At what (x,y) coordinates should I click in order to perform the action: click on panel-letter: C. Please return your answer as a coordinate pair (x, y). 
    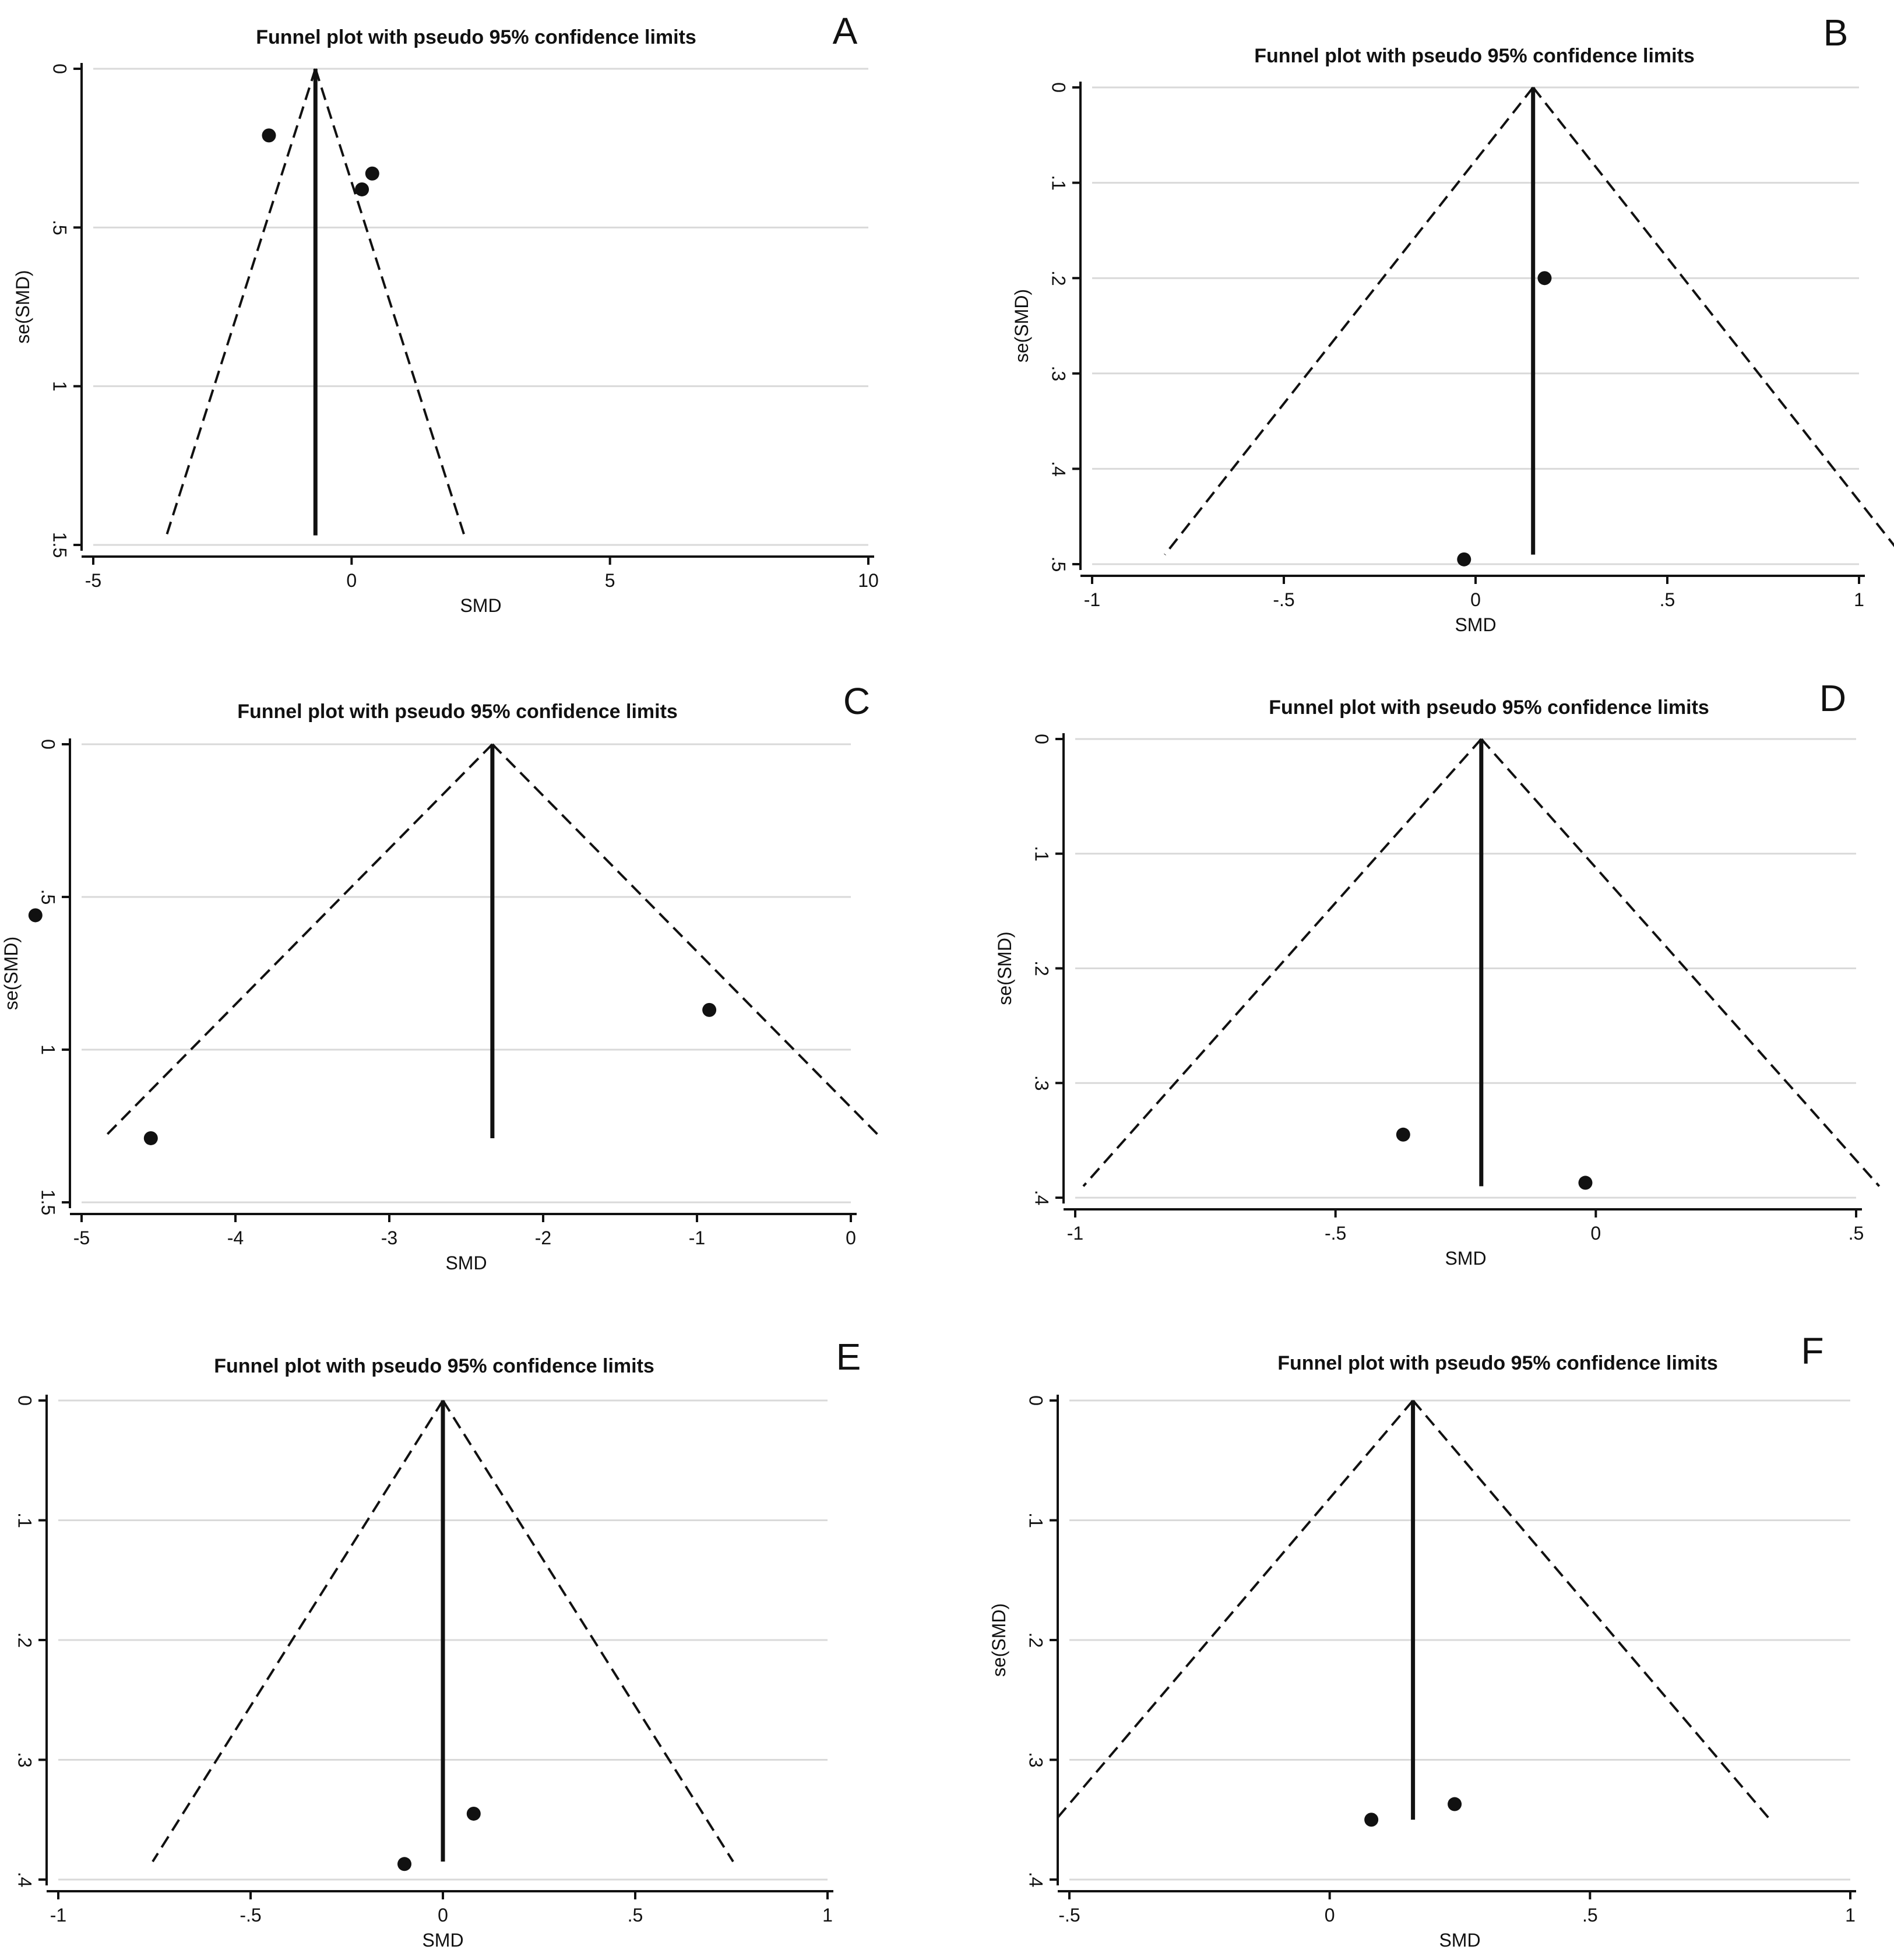
    Looking at the image, I should click on (857, 701).